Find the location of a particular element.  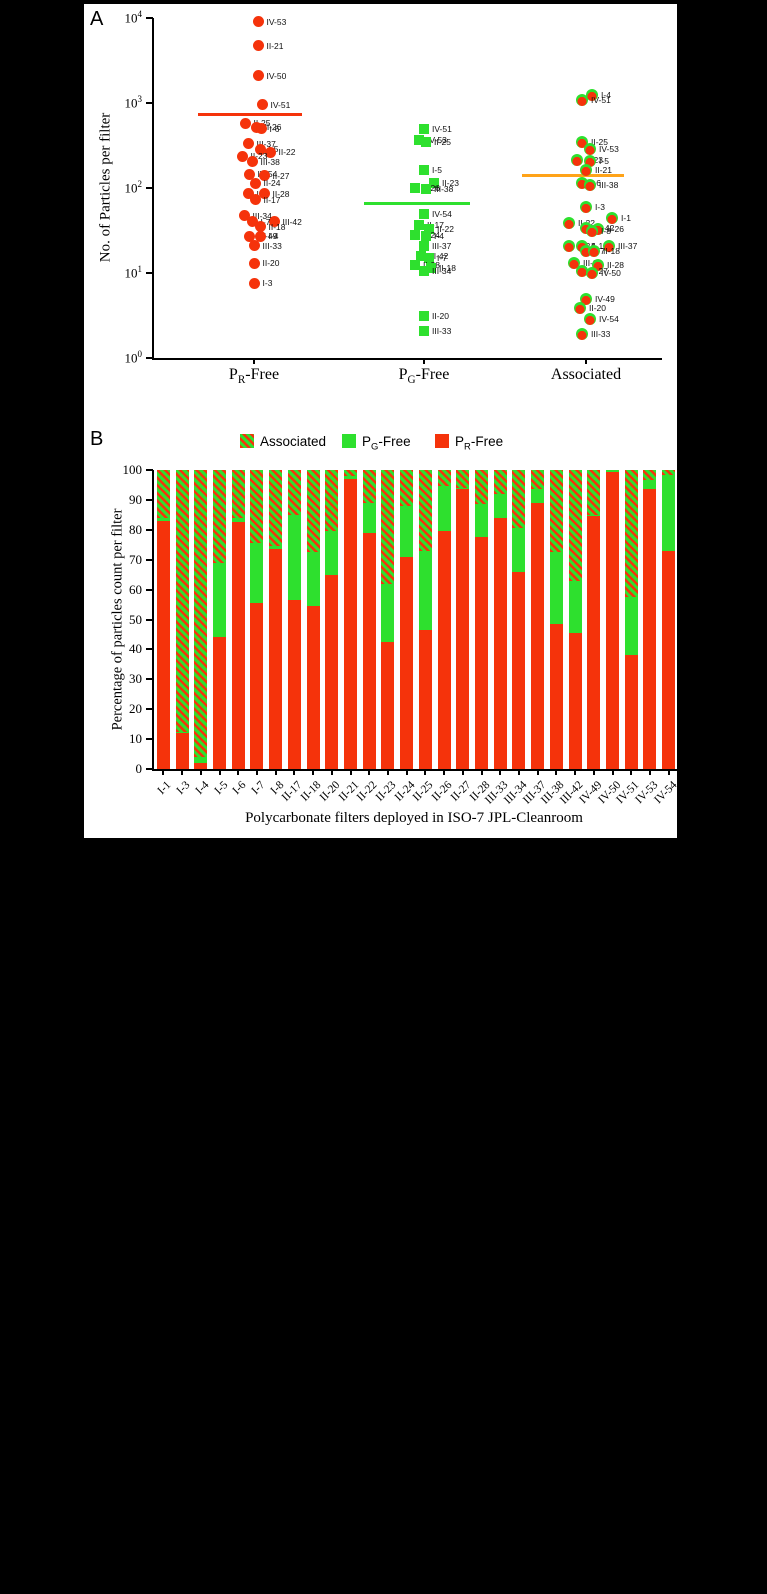

panel-b-y-tick-label: 60 is located at coordinates (135, 589).